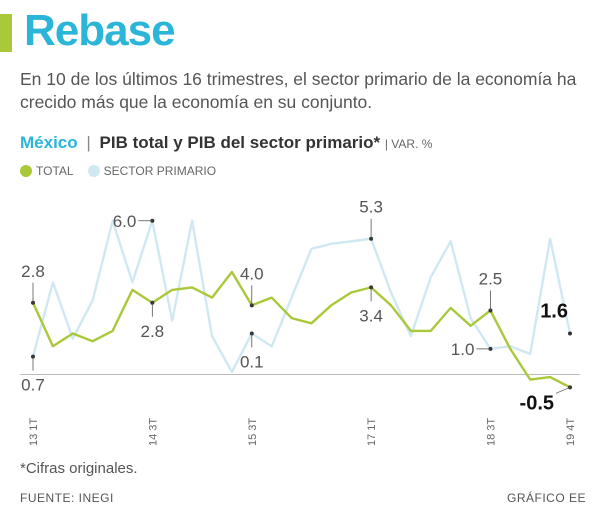 The height and width of the screenshot is (528, 600). I want to click on data-label-primario-11: 0.1, so click(252, 362).